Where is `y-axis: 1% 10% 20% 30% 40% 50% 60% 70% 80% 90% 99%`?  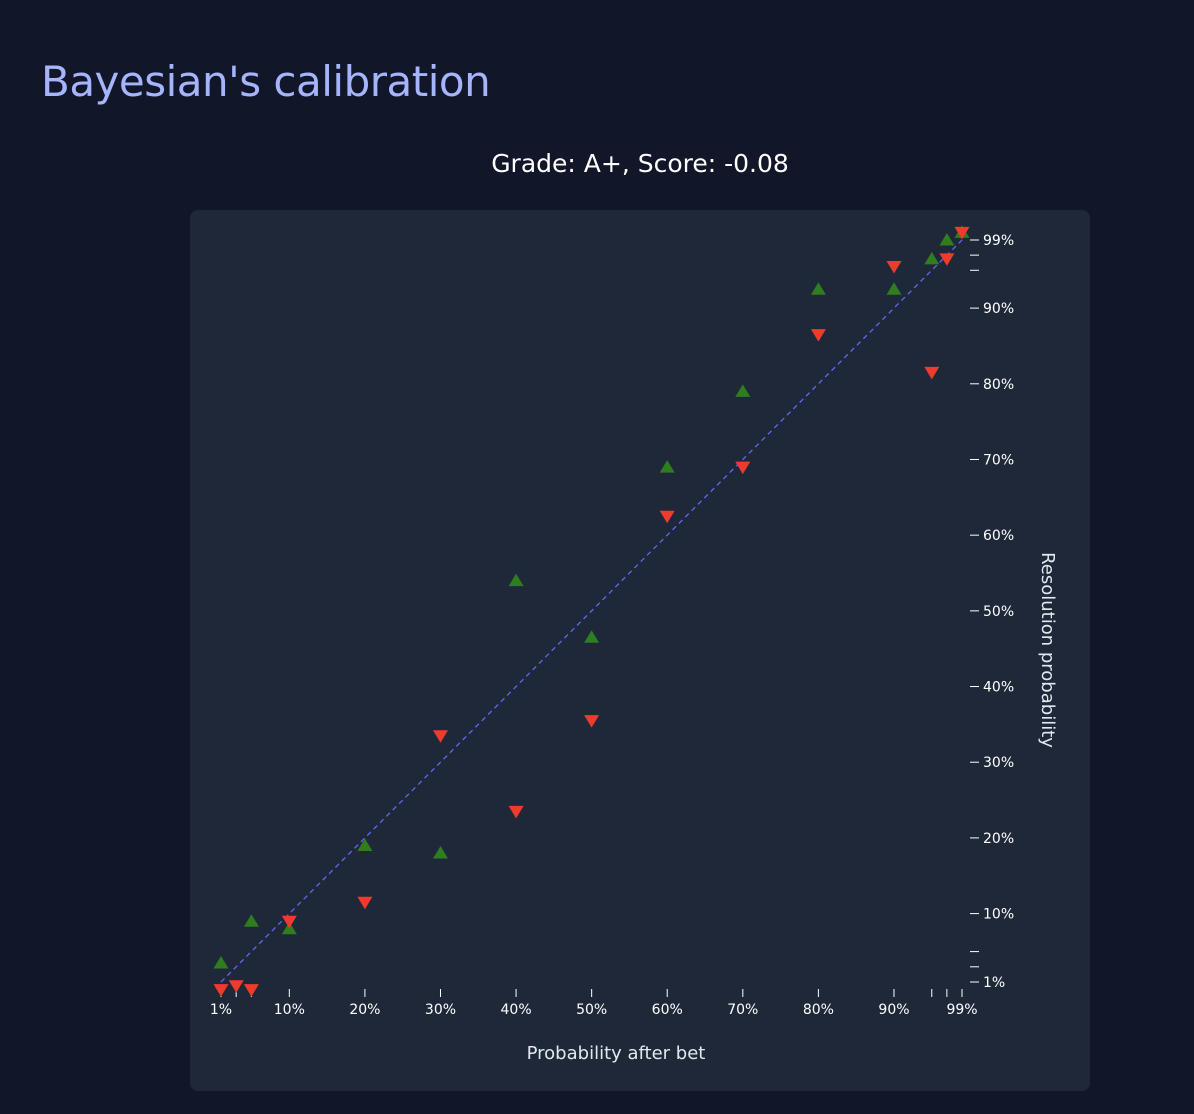
y-axis: 1% 10% 20% 30% 40% 50% 60% 70% 80% 90% 99% is located at coordinates (992, 612).